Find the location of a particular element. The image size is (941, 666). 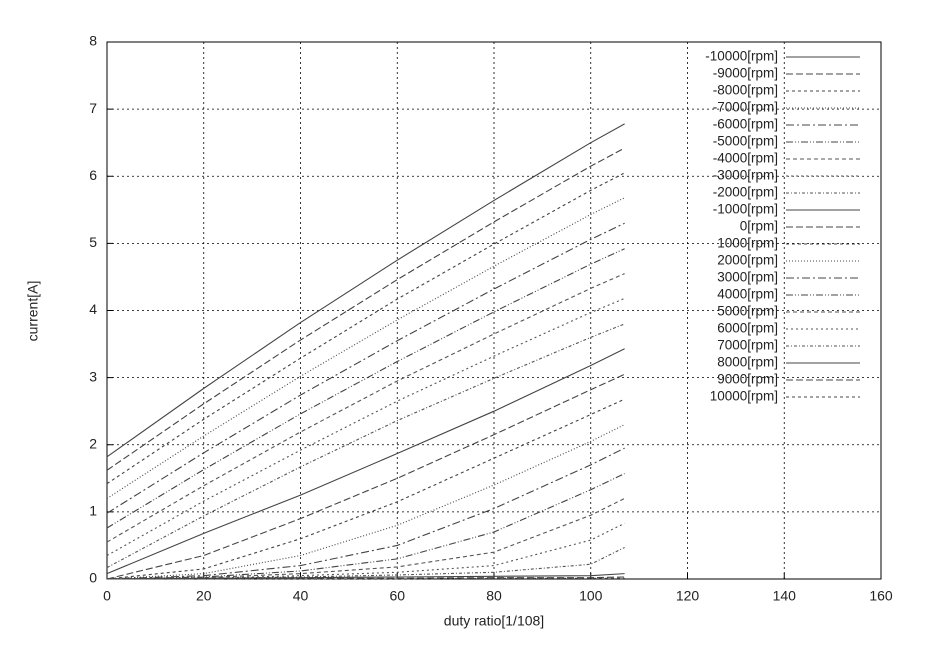

legend-label: 8000[rpm] is located at coordinates (747, 362).